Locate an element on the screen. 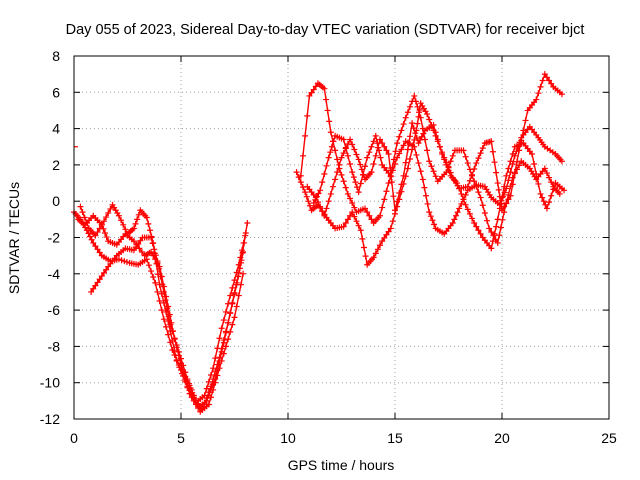  y-tick-label: 6 is located at coordinates (56, 92).